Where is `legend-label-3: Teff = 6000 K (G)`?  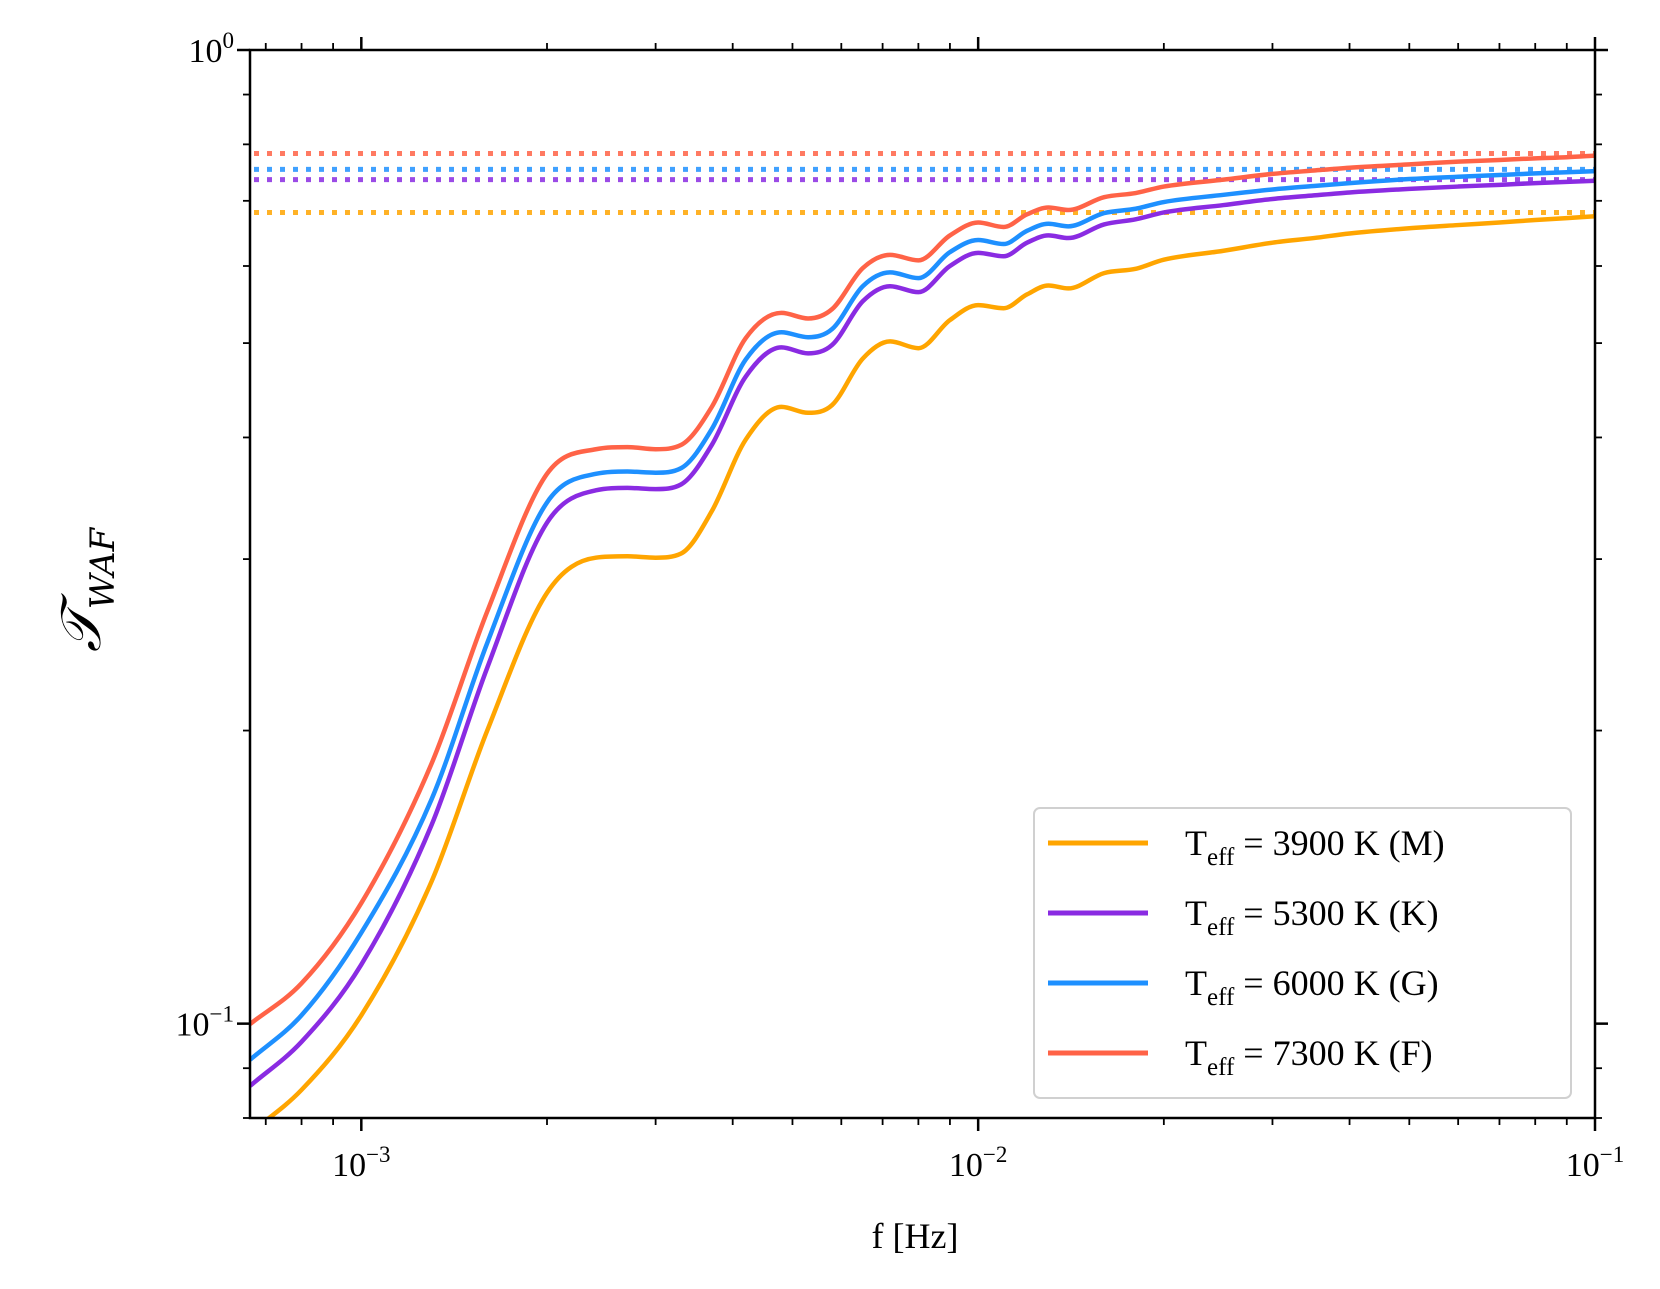 legend-label-3: Teff = 6000 K (G) is located at coordinates (1312, 987).